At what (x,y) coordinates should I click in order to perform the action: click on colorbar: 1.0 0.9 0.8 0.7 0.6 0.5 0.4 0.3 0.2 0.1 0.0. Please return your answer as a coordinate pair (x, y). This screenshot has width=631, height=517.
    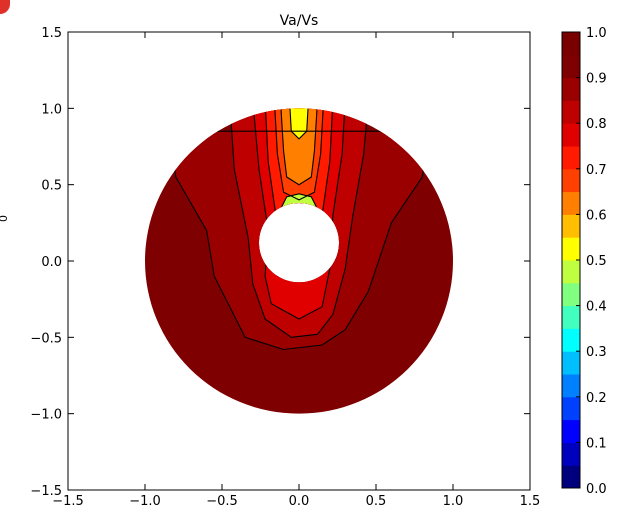
    Looking at the image, I should click on (584, 261).